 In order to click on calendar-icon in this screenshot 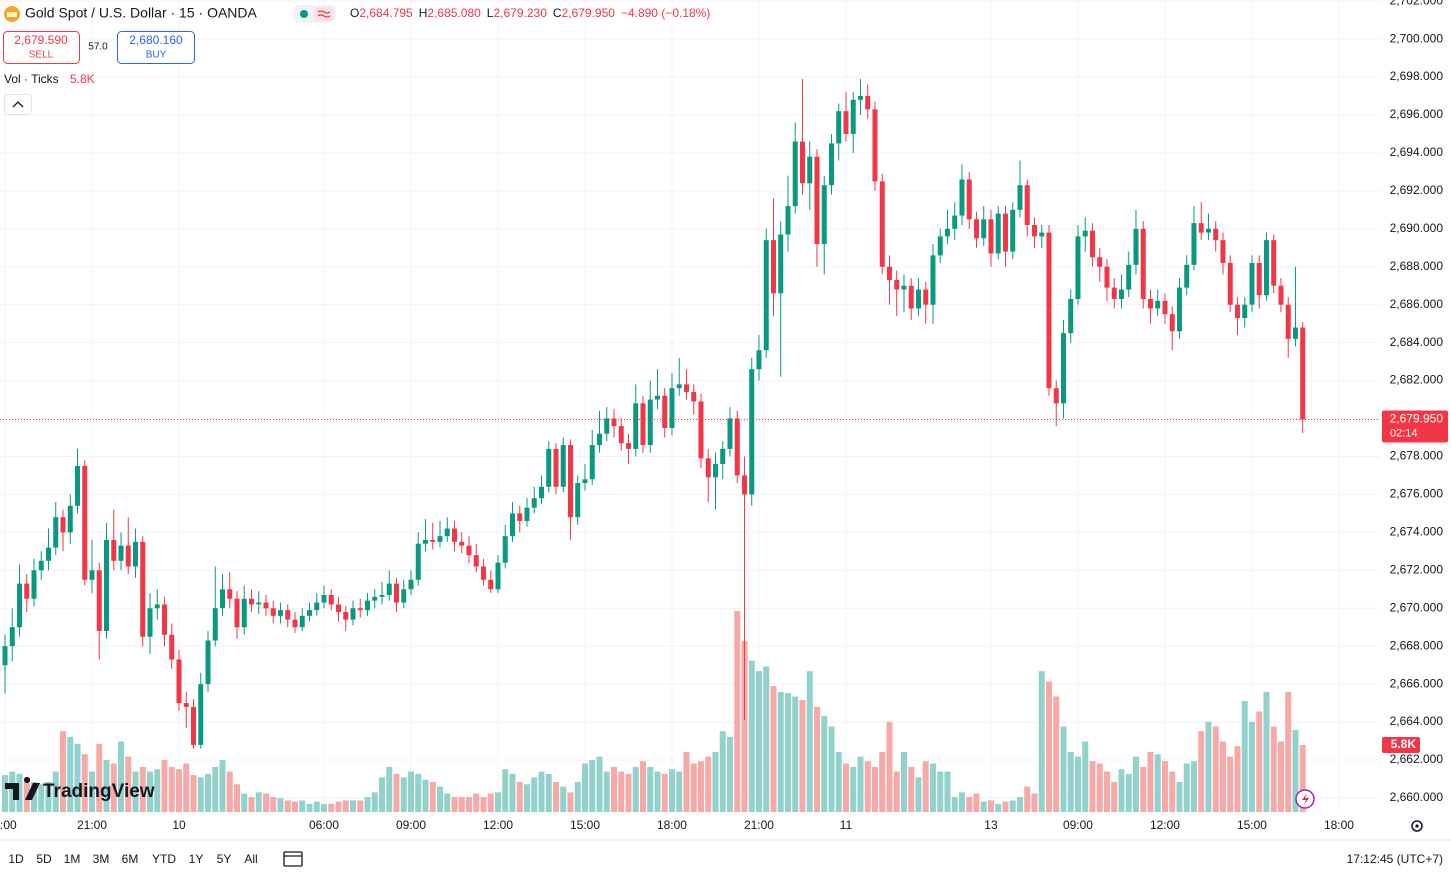, I will do `click(293, 859)`.